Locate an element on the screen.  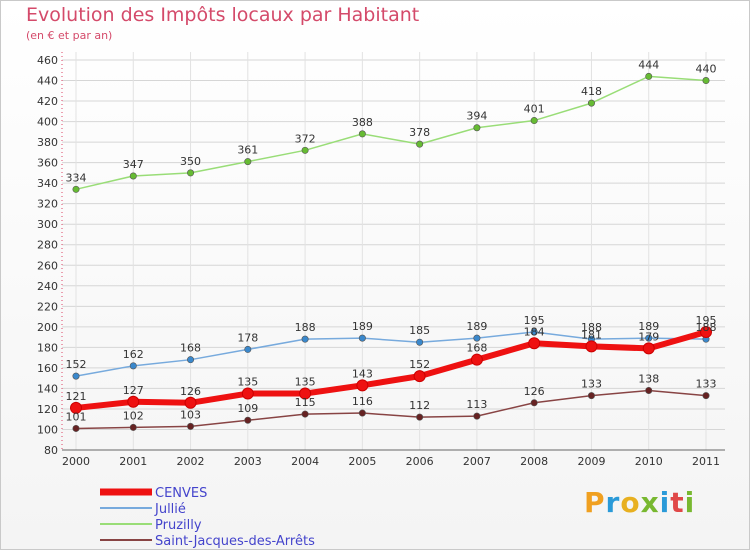
y-tick-label: 300 is located at coordinates (47, 224).